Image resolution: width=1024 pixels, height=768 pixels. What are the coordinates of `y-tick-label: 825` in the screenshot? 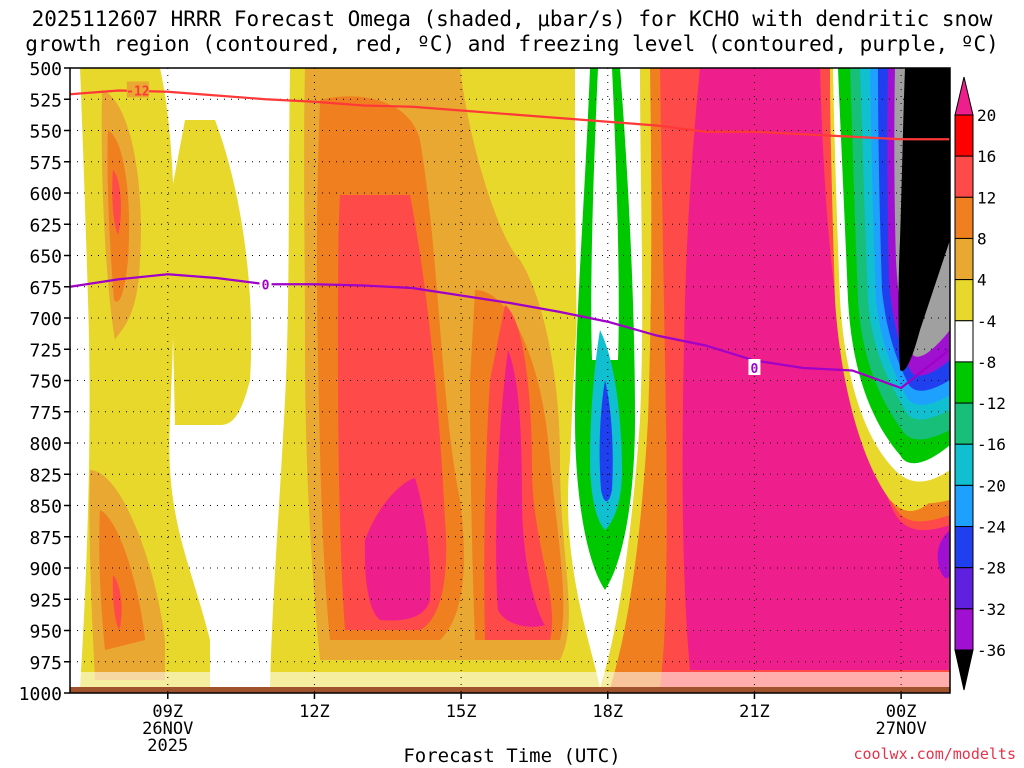 It's located at (45, 475).